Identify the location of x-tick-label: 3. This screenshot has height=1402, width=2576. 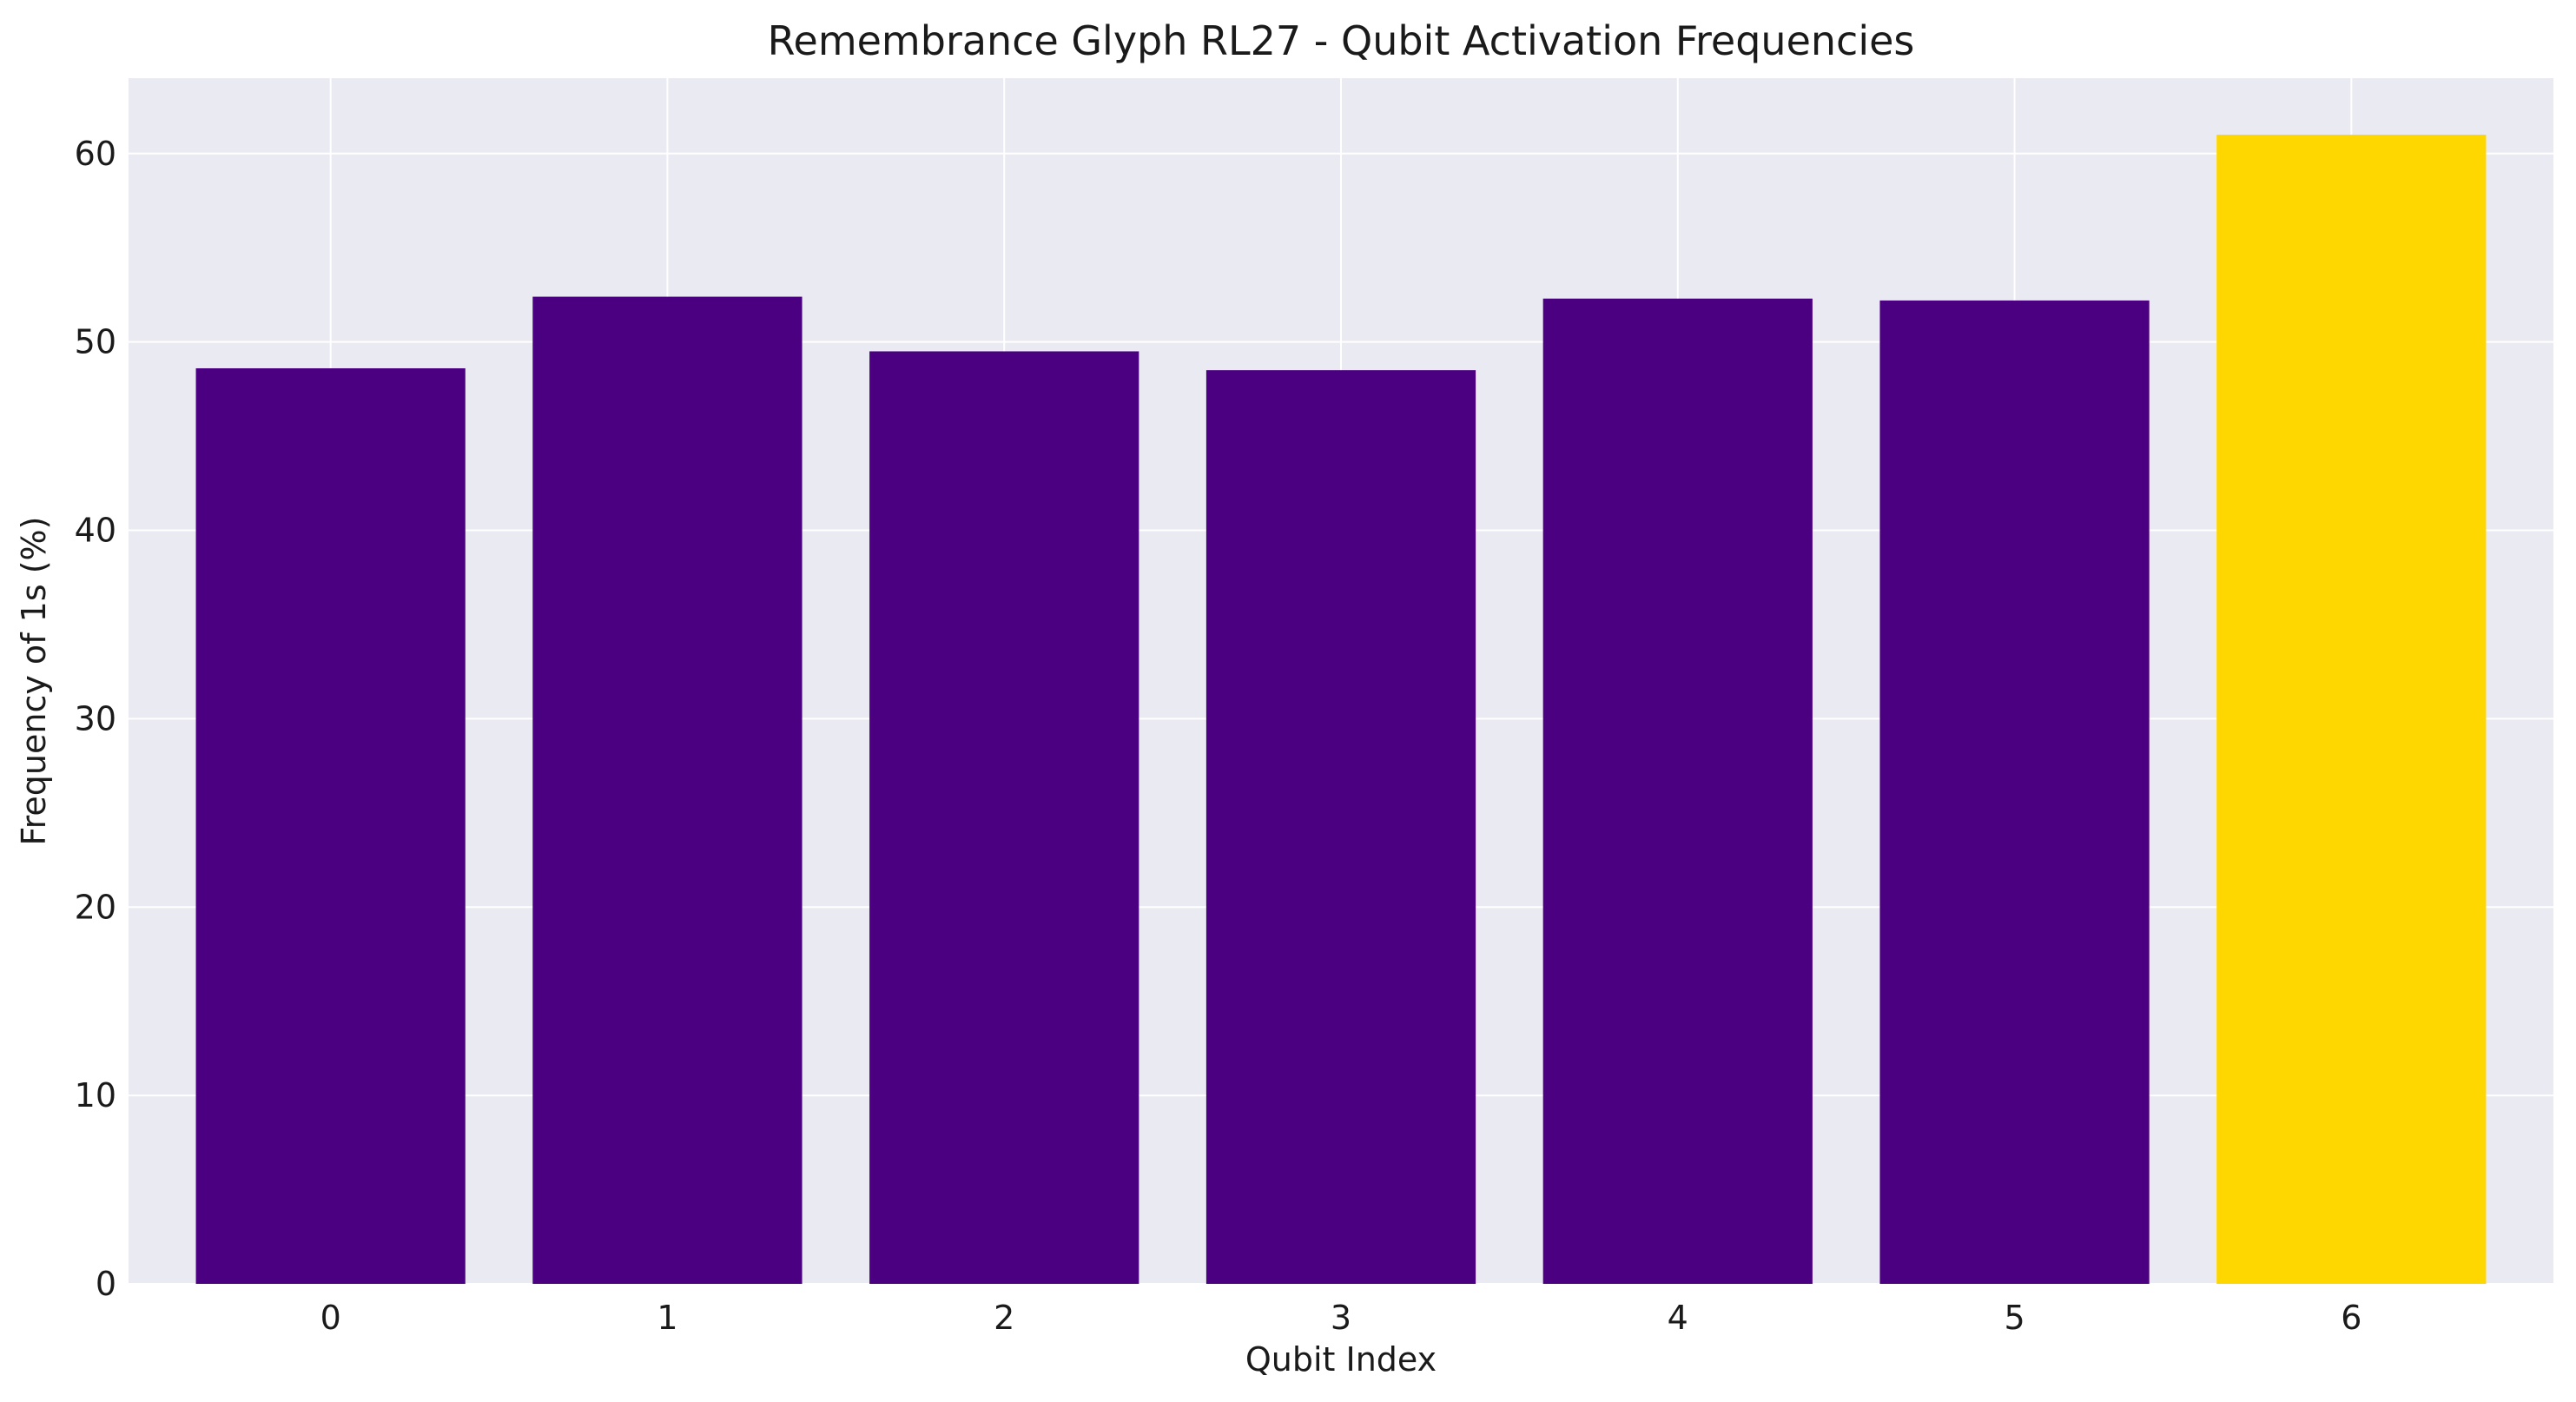
(1341, 1318).